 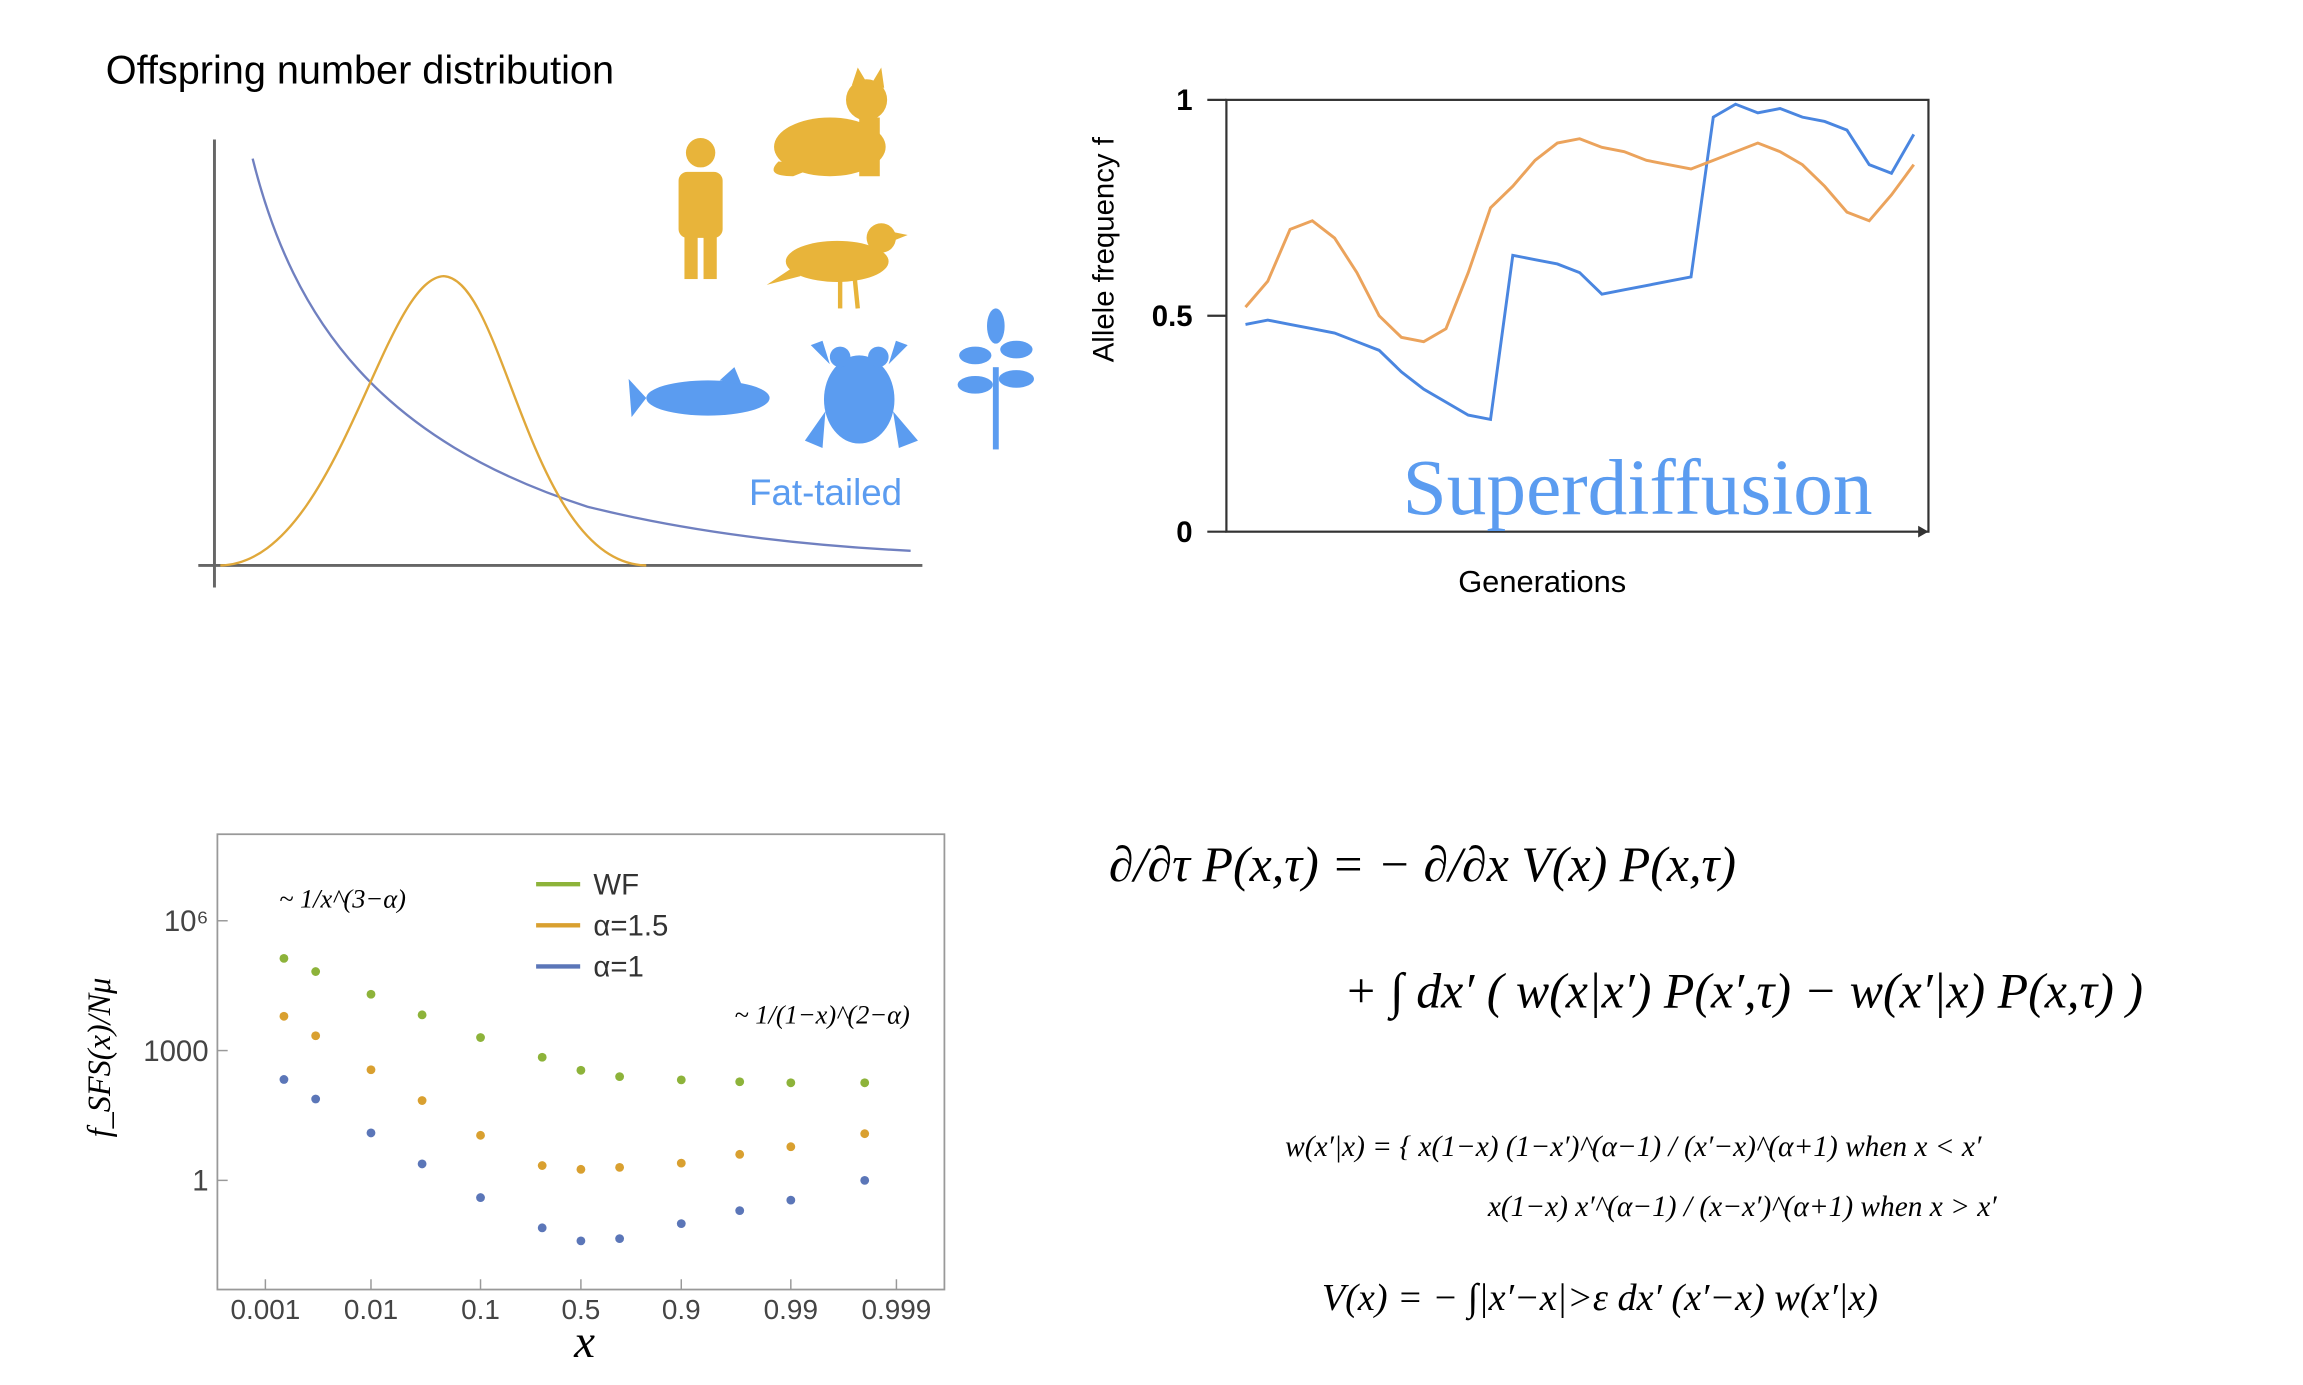 What do you see at coordinates (433, 420) in the screenshot?
I see `gaussian-curve` at bounding box center [433, 420].